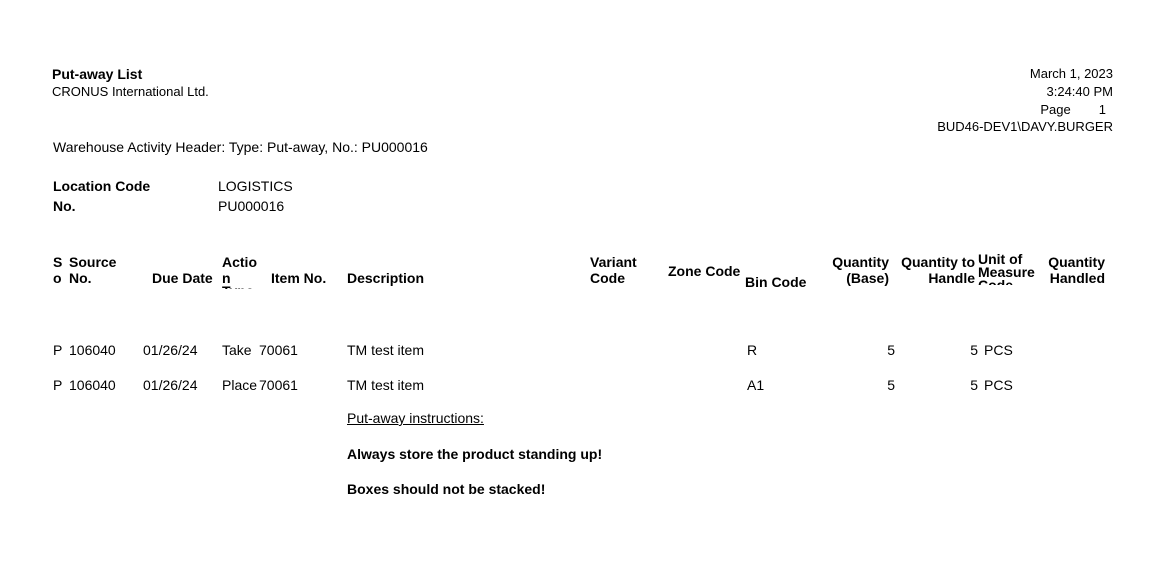 The height and width of the screenshot is (571, 1171). Describe the element at coordinates (299, 278) in the screenshot. I see `col-header-item-no: Item No.` at that location.